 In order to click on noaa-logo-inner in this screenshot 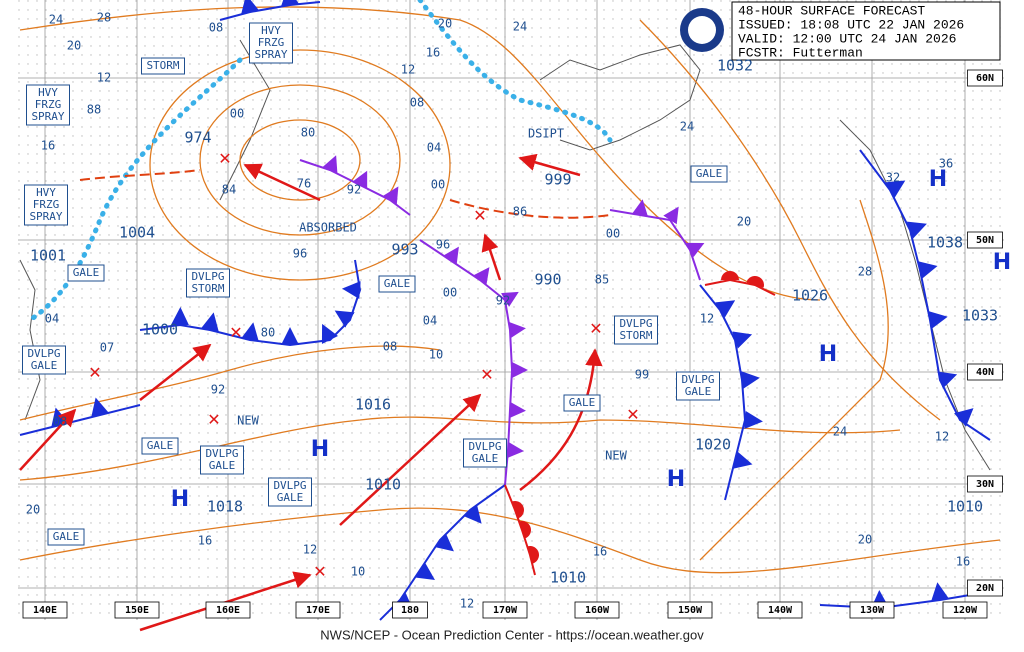, I will do `click(702, 30)`.